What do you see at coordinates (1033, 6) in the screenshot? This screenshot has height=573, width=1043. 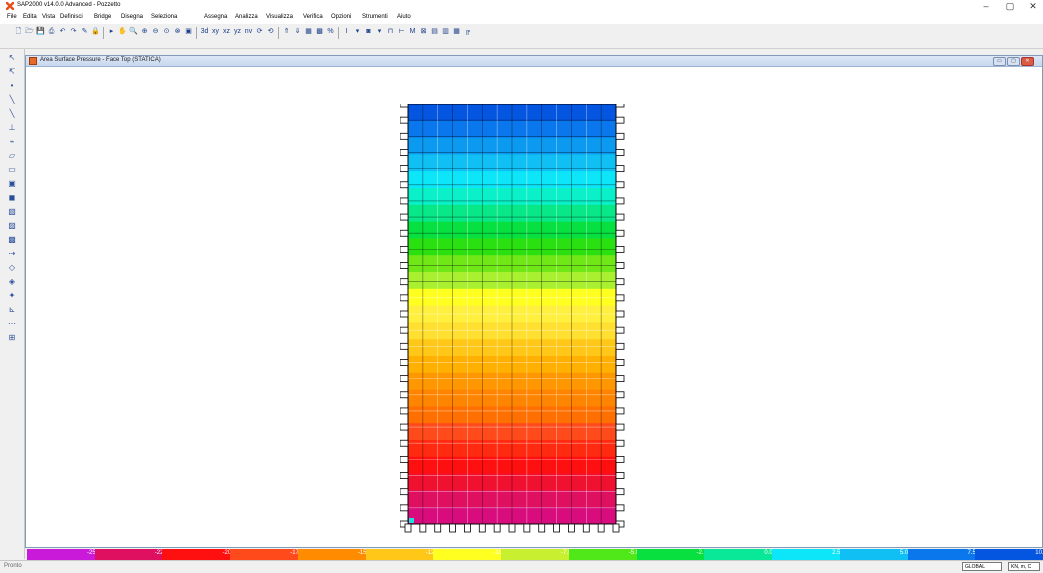 I see `close-button: ✕` at bounding box center [1033, 6].